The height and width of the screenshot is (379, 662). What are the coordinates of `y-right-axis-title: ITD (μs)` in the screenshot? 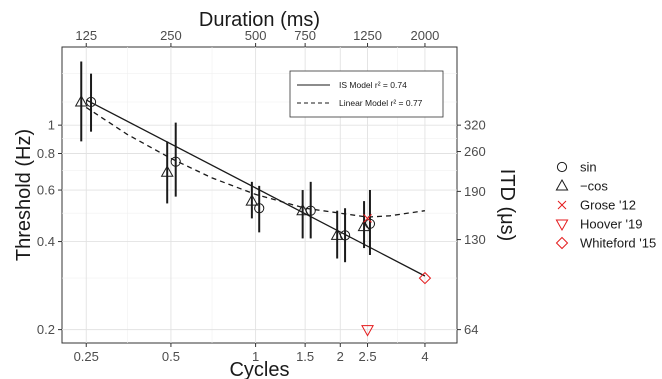 It's located at (507, 205).